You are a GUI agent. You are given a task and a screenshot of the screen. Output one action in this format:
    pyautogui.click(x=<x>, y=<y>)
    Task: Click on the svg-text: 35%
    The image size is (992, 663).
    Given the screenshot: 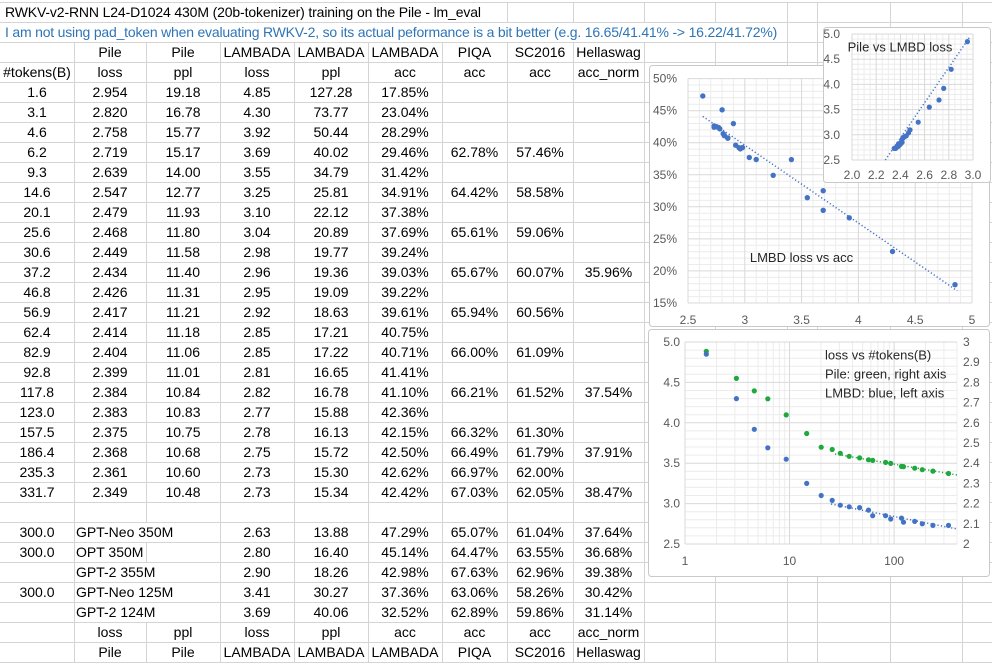 What is the action you would take?
    pyautogui.click(x=665, y=175)
    